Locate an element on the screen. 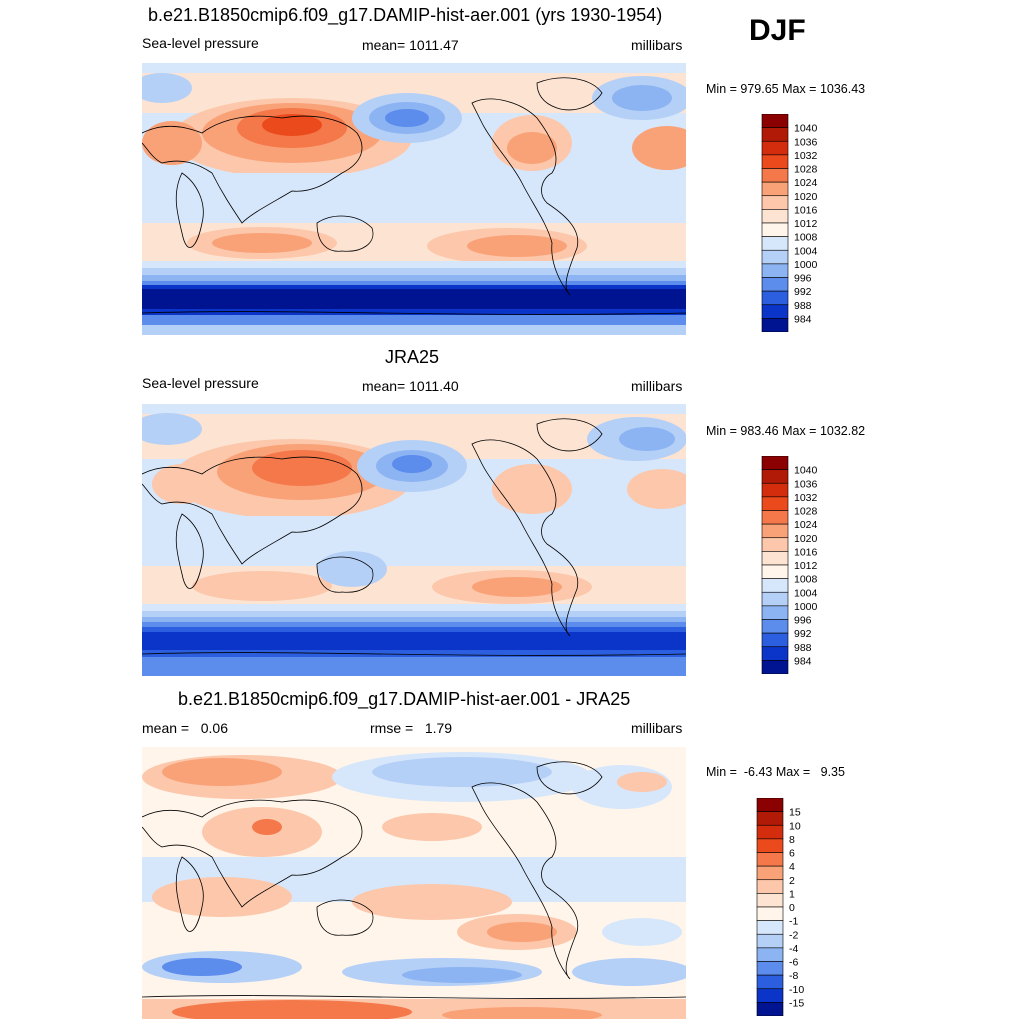 Image resolution: width=1024 pixels, height=1024 pixels. panel-3-mean-label: mean = 0.06 is located at coordinates (185, 728).